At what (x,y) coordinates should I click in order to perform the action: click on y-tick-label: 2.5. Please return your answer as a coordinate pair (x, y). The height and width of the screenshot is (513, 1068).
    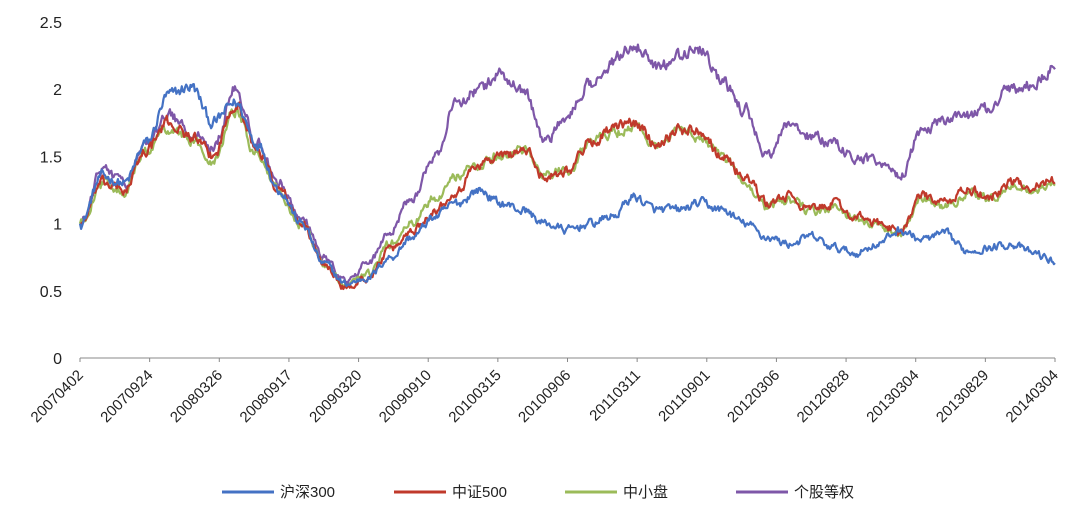
    Looking at the image, I should click on (51, 23).